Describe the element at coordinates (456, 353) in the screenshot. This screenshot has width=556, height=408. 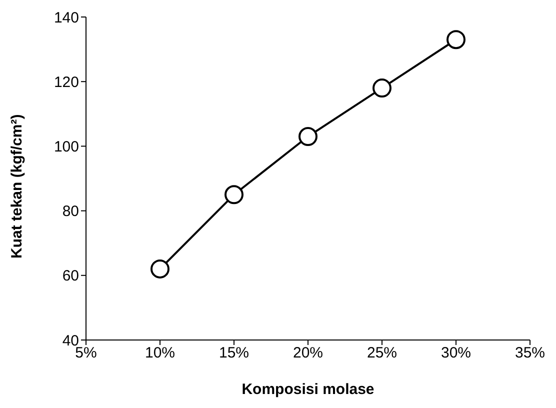
I see `x-tick-label: 30%` at that location.